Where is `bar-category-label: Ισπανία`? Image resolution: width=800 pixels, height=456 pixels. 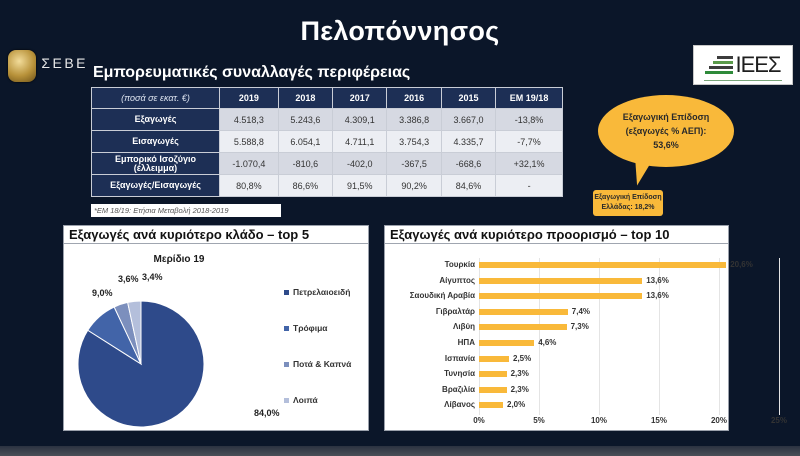
bar-category-label: Ισπανία is located at coordinates (459, 358).